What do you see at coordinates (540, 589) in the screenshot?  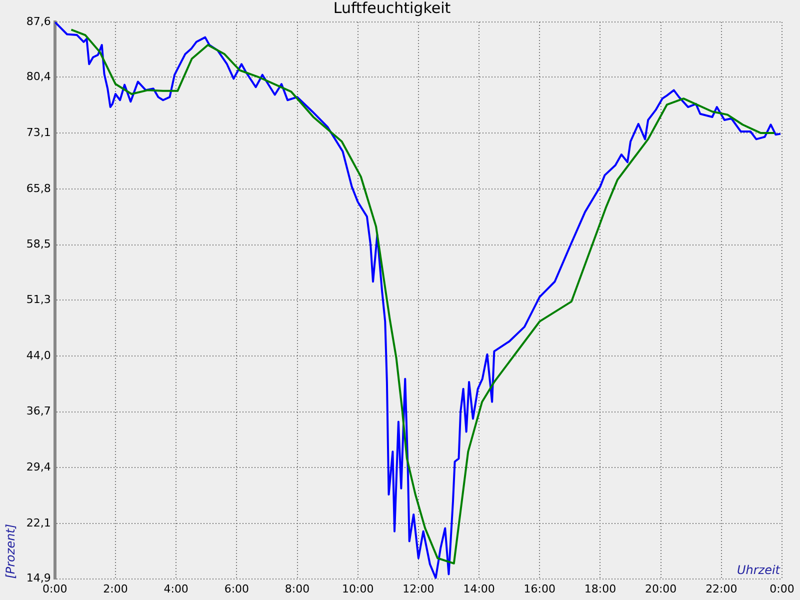 I see `x-tick-label: 16:00` at bounding box center [540, 589].